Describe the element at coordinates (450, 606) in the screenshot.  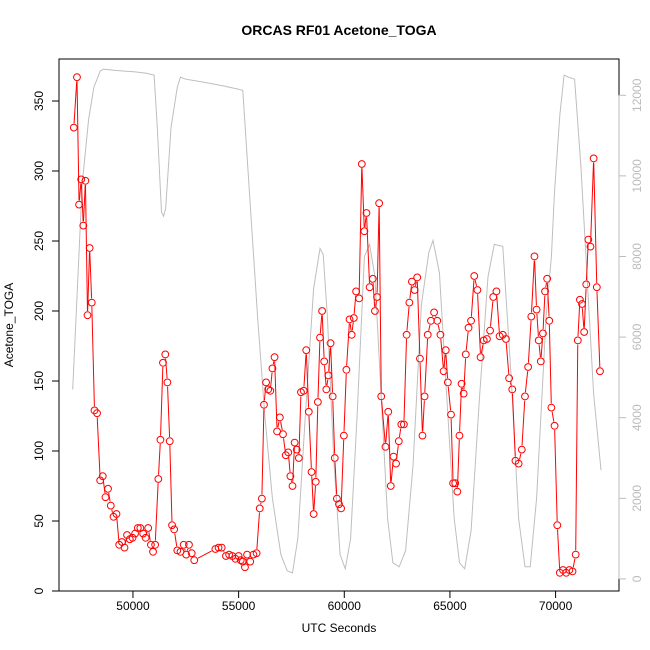
I see `x-tick-label: 65000` at that location.